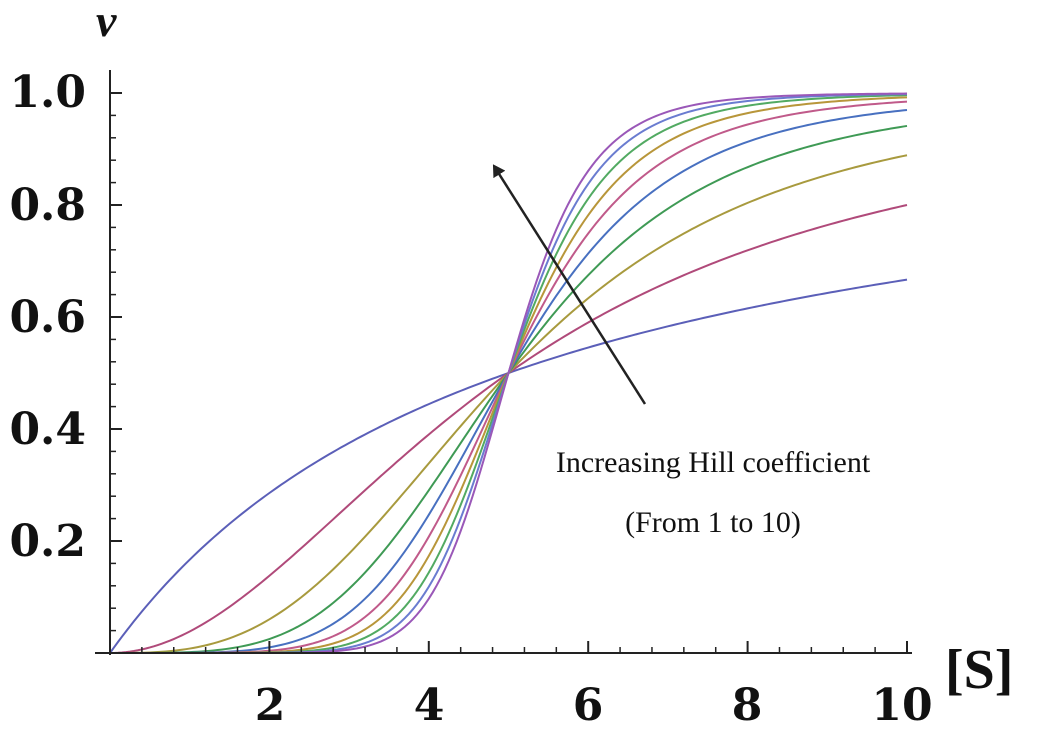 The image size is (1041, 733). What do you see at coordinates (524, 647) in the screenshot?
I see `x-tick-marks` at bounding box center [524, 647].